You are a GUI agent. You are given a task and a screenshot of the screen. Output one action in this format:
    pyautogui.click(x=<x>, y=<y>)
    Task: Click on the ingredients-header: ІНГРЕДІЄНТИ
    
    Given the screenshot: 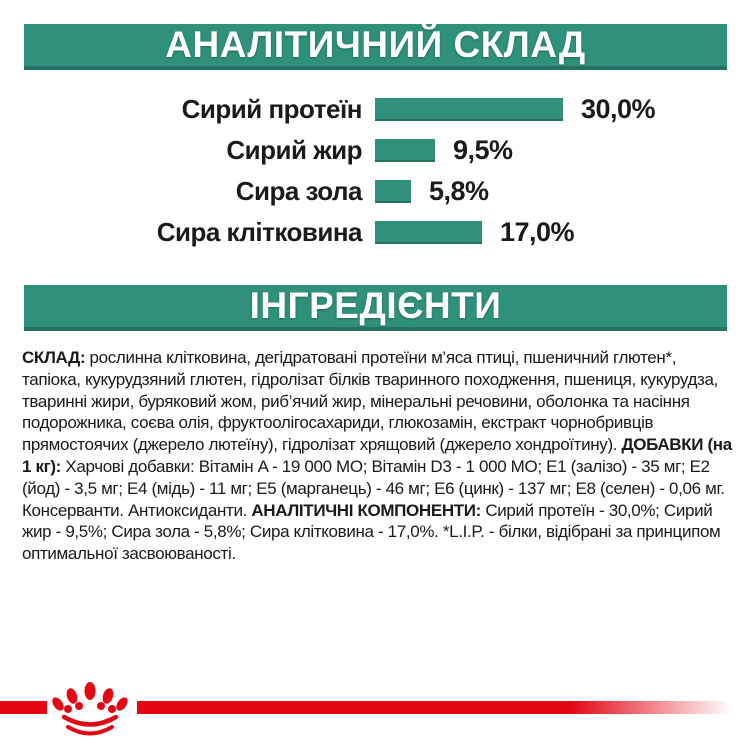 What is the action you would take?
    pyautogui.click(x=375, y=308)
    